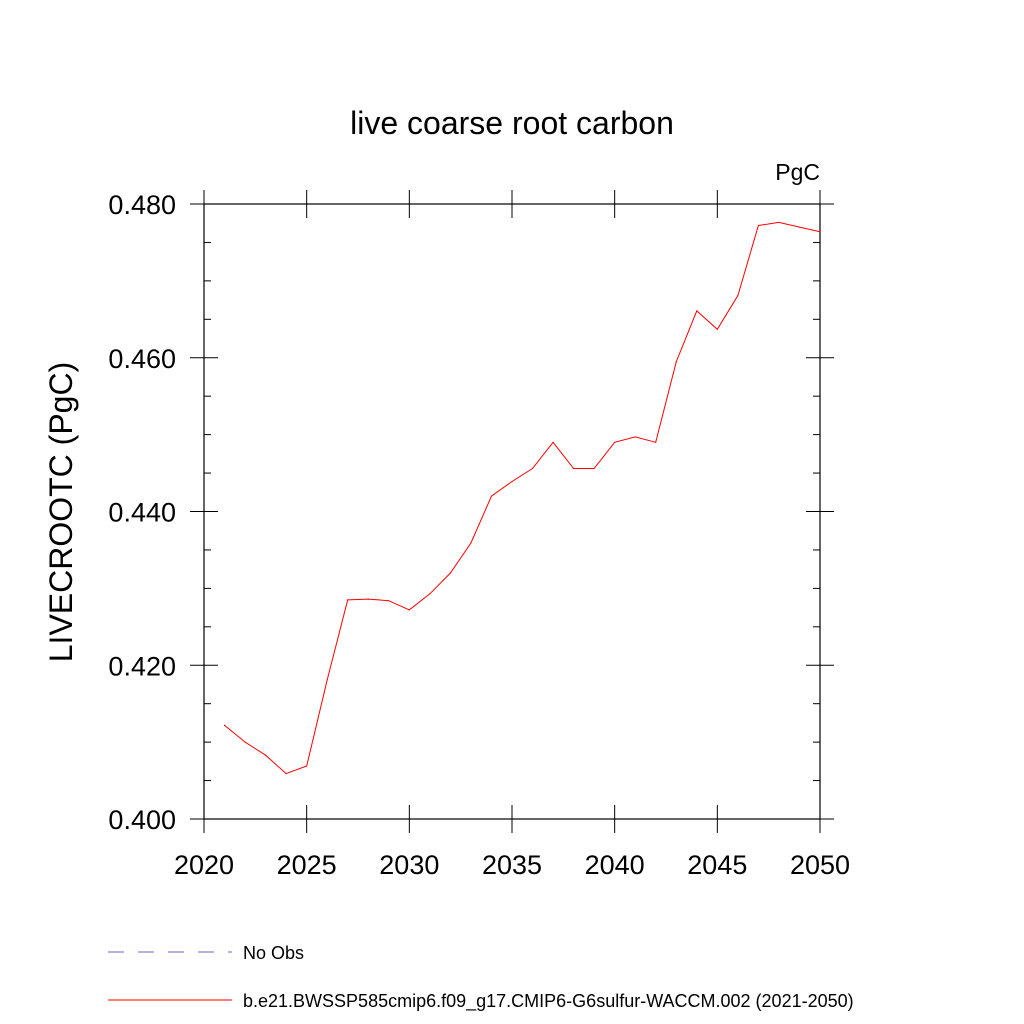 The height and width of the screenshot is (1024, 1024). Describe the element at coordinates (142, 359) in the screenshot. I see `y-tick-label: 0.460` at that location.